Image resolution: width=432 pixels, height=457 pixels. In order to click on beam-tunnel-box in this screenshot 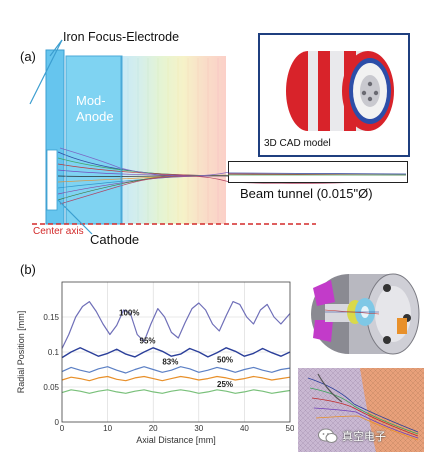, I will do `click(318, 172)`.